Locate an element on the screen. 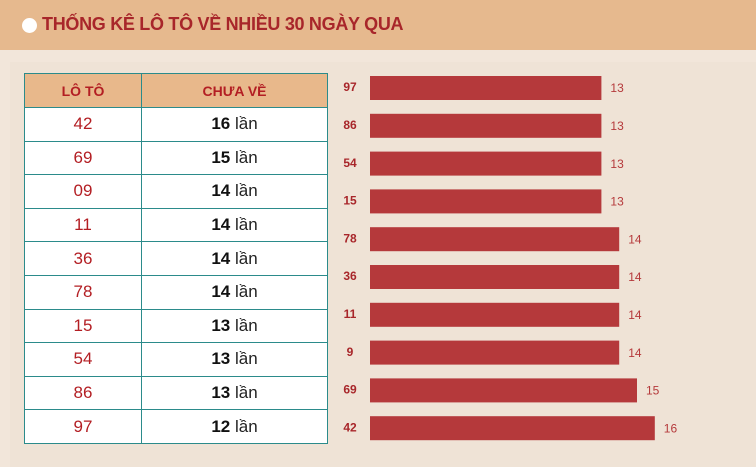 This screenshot has height=467, width=756. lotto-number: 42 is located at coordinates (83, 124).